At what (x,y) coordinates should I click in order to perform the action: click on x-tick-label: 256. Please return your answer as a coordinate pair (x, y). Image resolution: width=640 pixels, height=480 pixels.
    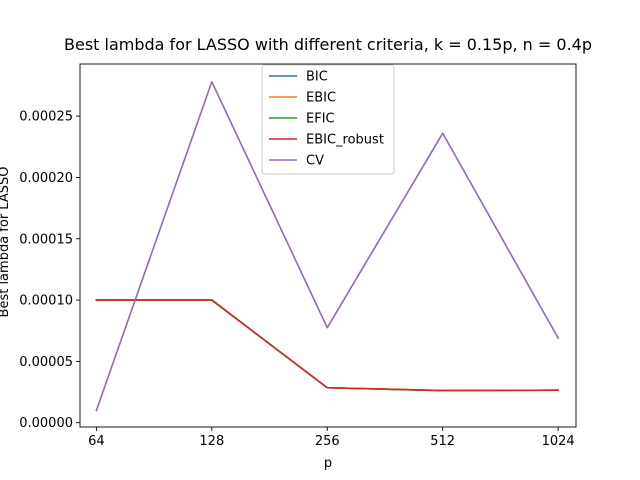
    Looking at the image, I should click on (327, 441).